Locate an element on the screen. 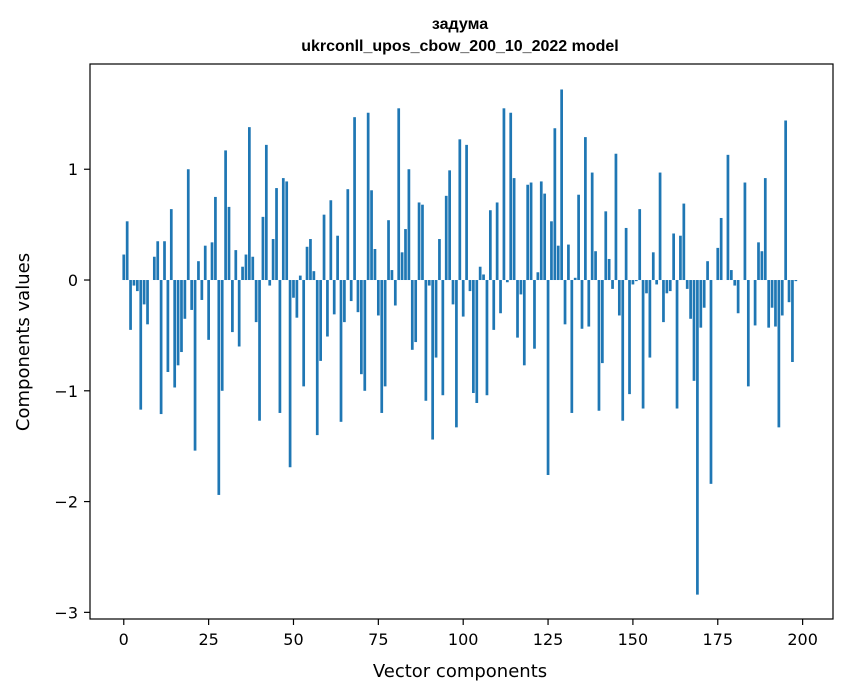 This screenshot has height=696, width=847. x-tick-label: 50 is located at coordinates (293, 639).